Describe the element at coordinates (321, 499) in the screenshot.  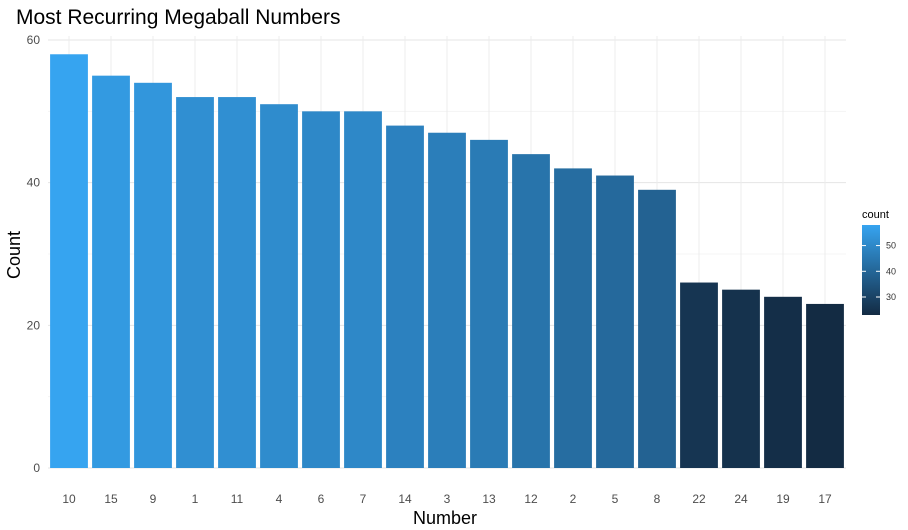
I see `x-tick-label: 6` at that location.